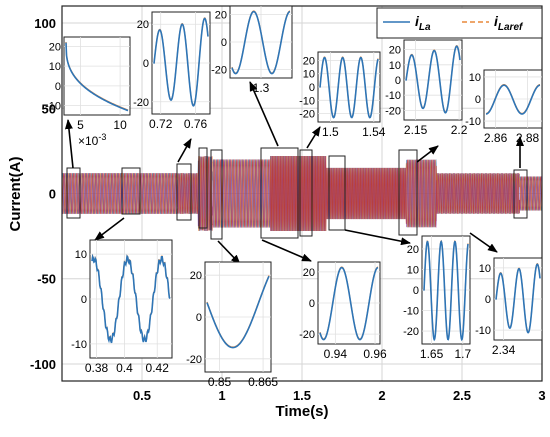 This screenshot has width=550, height=437. Describe the element at coordinates (302, 395) in the screenshot. I see `x-tick-label: 1.5` at that location.